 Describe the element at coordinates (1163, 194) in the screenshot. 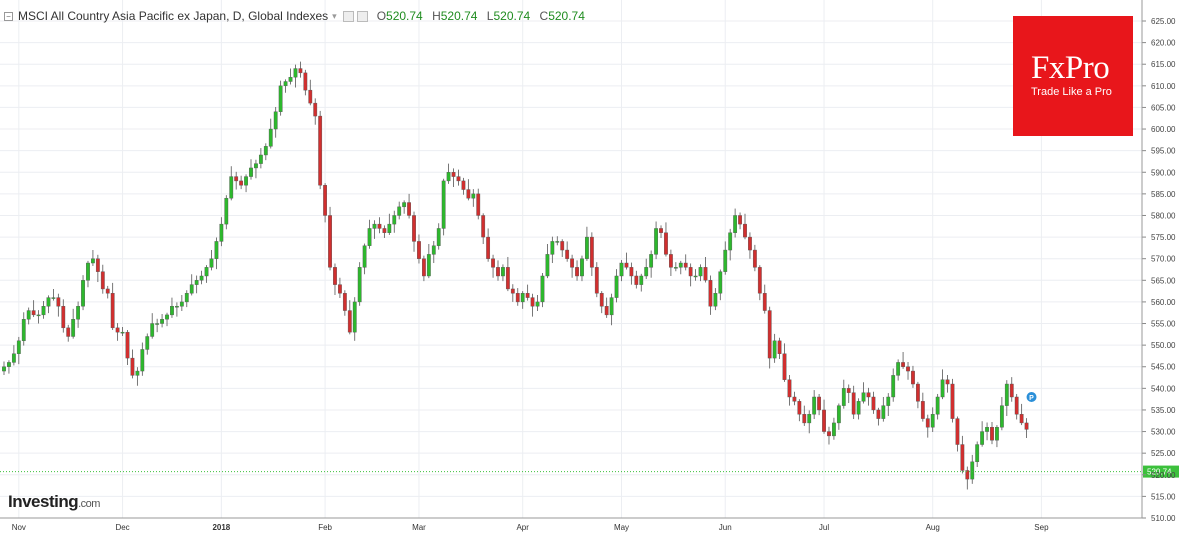

I see `y-tick-label: 585.00` at that location.